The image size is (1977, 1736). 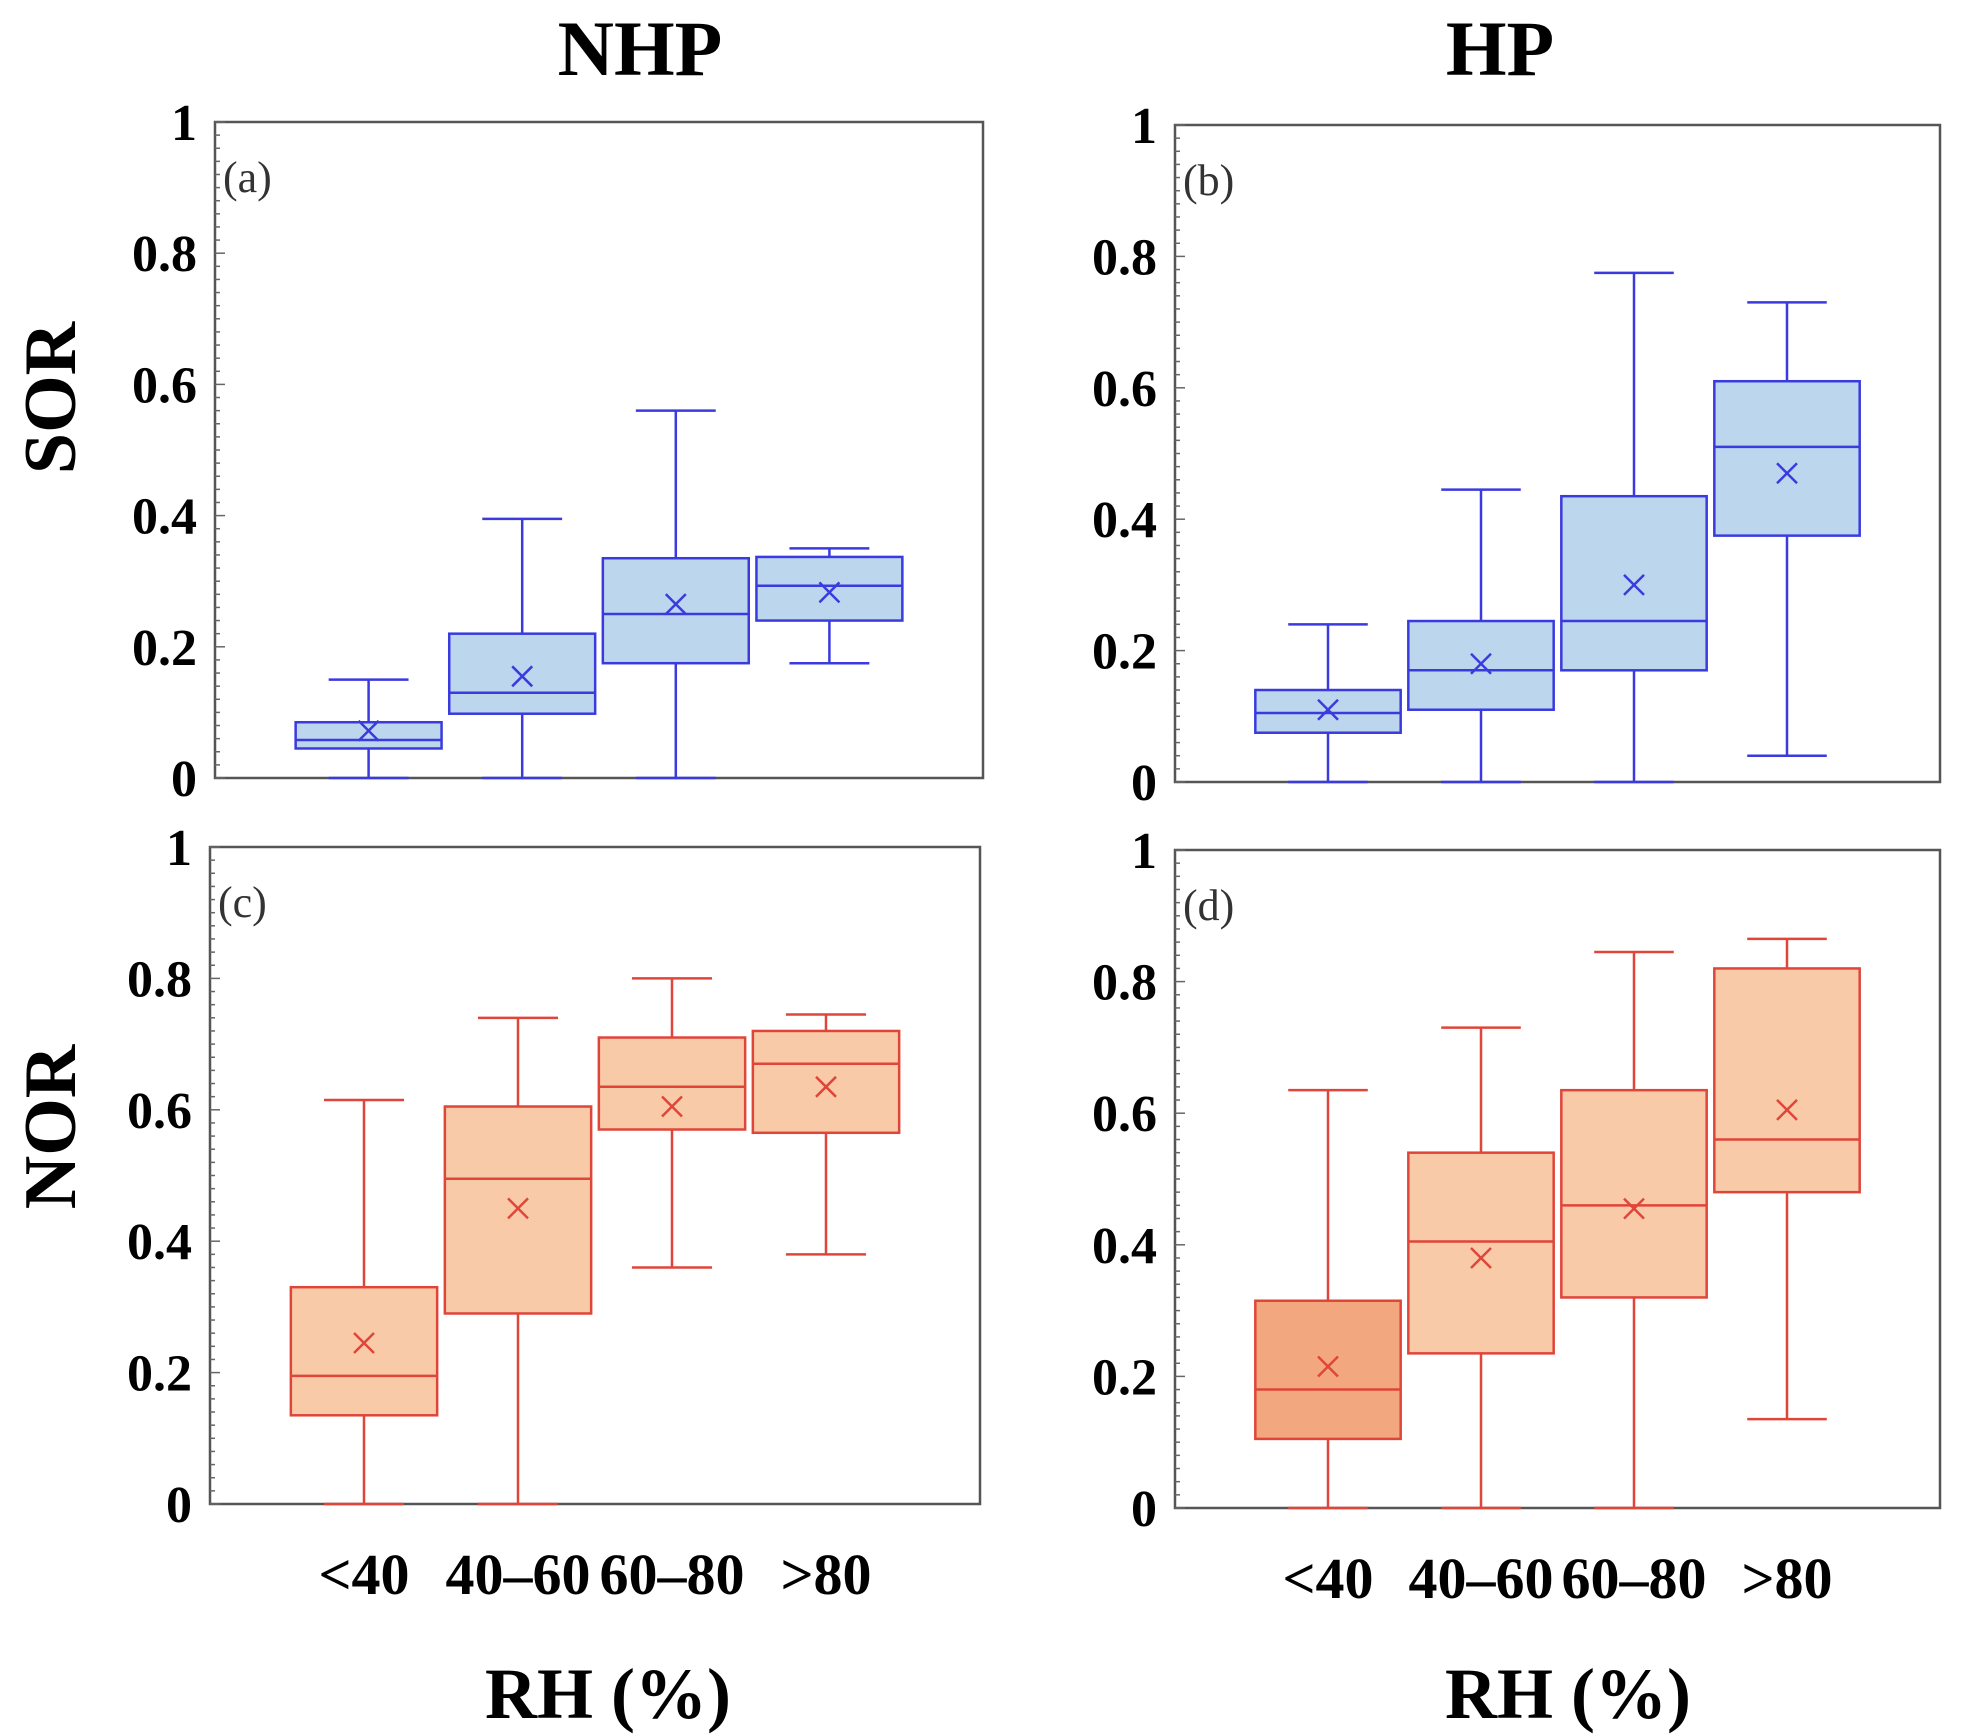 What do you see at coordinates (1208, 180) in the screenshot?
I see `panel-label: (b)` at bounding box center [1208, 180].